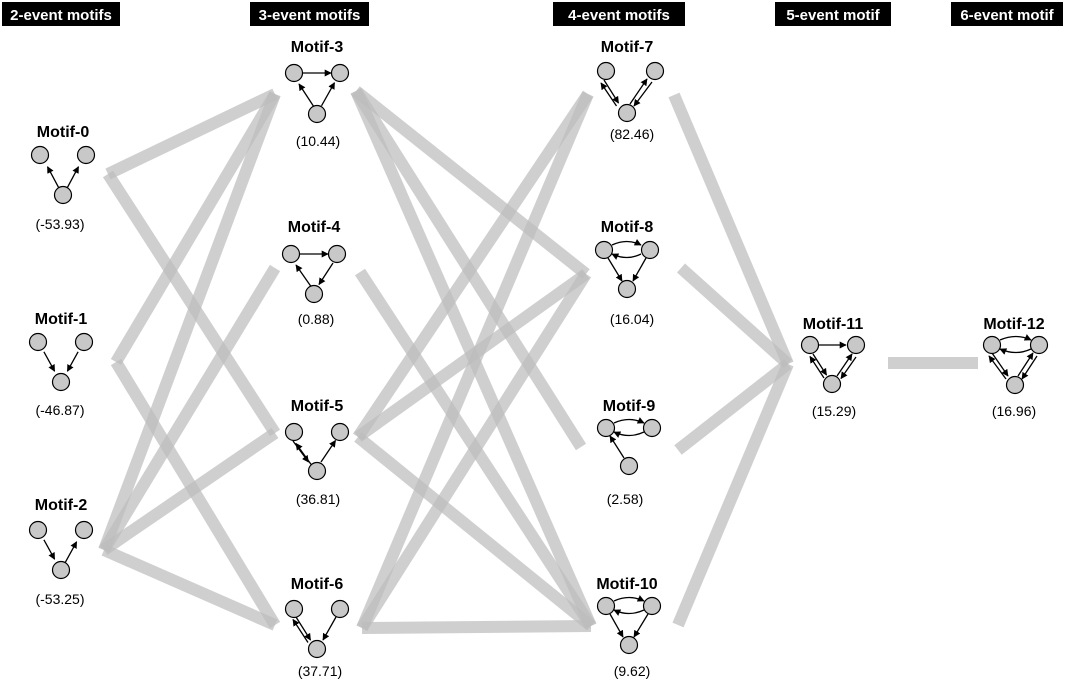 Image resolution: width=1065 pixels, height=683 pixels. I want to click on motif-4: Motif-4 (0.88), so click(314, 273).